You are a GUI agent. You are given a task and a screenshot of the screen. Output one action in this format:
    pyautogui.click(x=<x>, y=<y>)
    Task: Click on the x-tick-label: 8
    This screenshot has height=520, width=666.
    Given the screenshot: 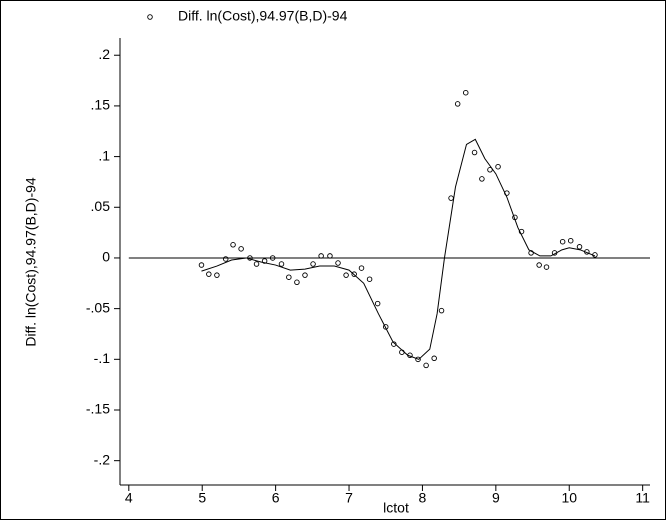 What is the action you would take?
    pyautogui.click(x=423, y=498)
    